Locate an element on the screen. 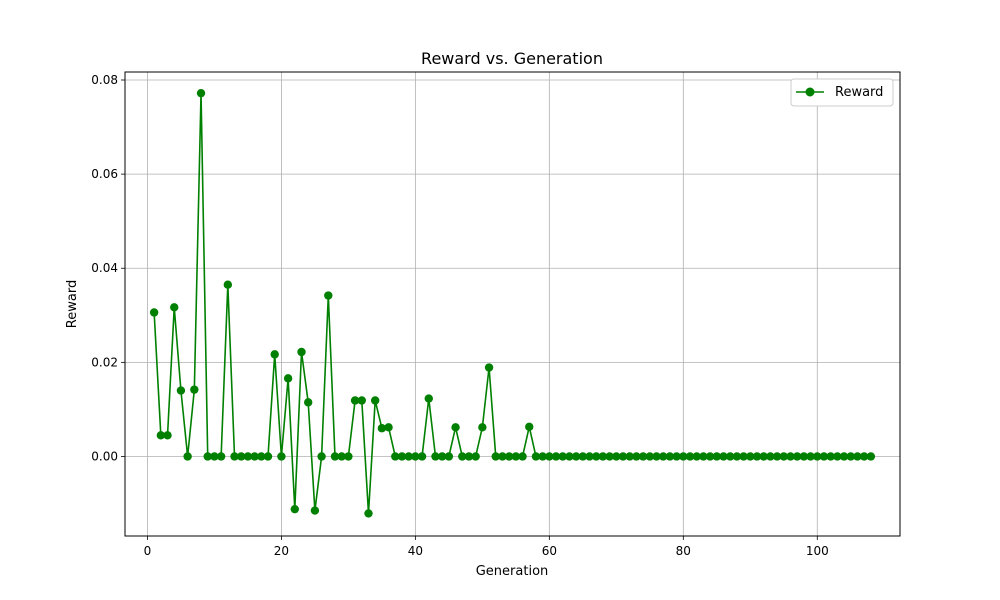 This screenshot has width=1000, height=600. legend: Reward is located at coordinates (842, 92).